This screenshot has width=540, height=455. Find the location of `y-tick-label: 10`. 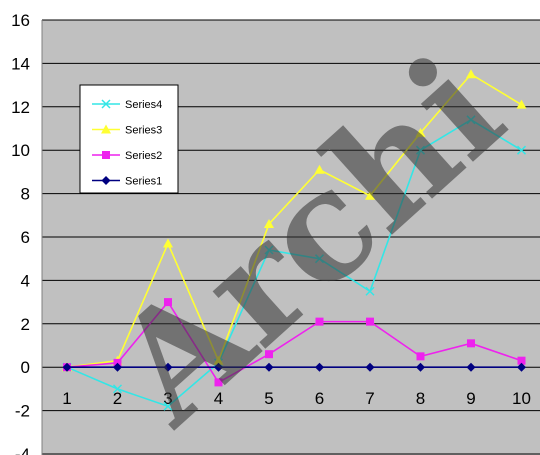

y-tick-label: 10 is located at coordinates (20, 150).